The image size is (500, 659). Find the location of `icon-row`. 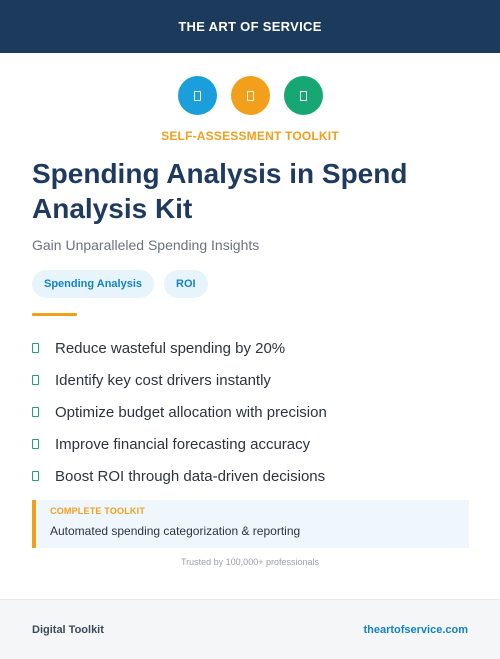

icon-row is located at coordinates (250, 95).